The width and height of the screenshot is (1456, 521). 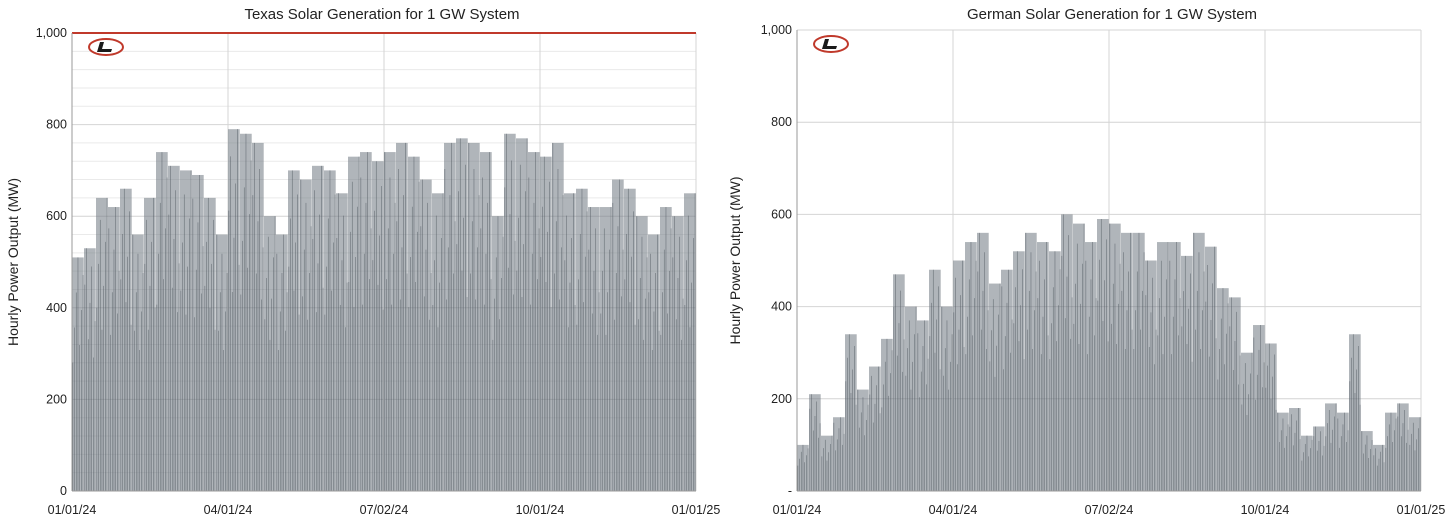 I want to click on y-tick-label: 0, so click(x=63, y=491).